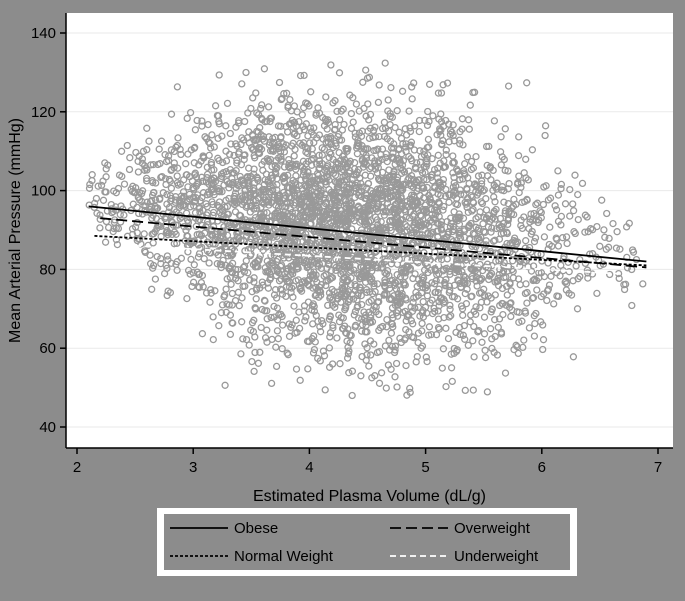 The height and width of the screenshot is (601, 685). What do you see at coordinates (658, 467) in the screenshot?
I see `x-tick-label: 7` at bounding box center [658, 467].